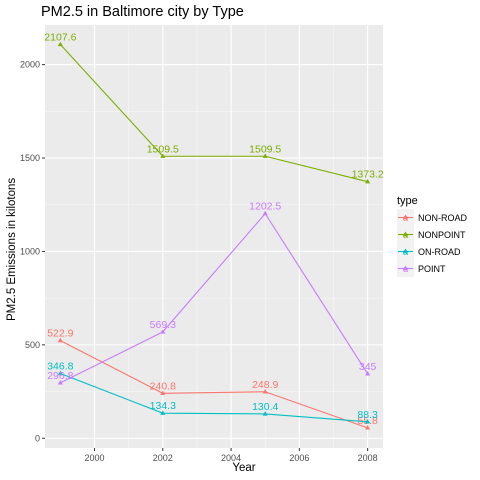 The width and height of the screenshot is (480, 480). I want to click on legend-title: type, so click(407, 201).